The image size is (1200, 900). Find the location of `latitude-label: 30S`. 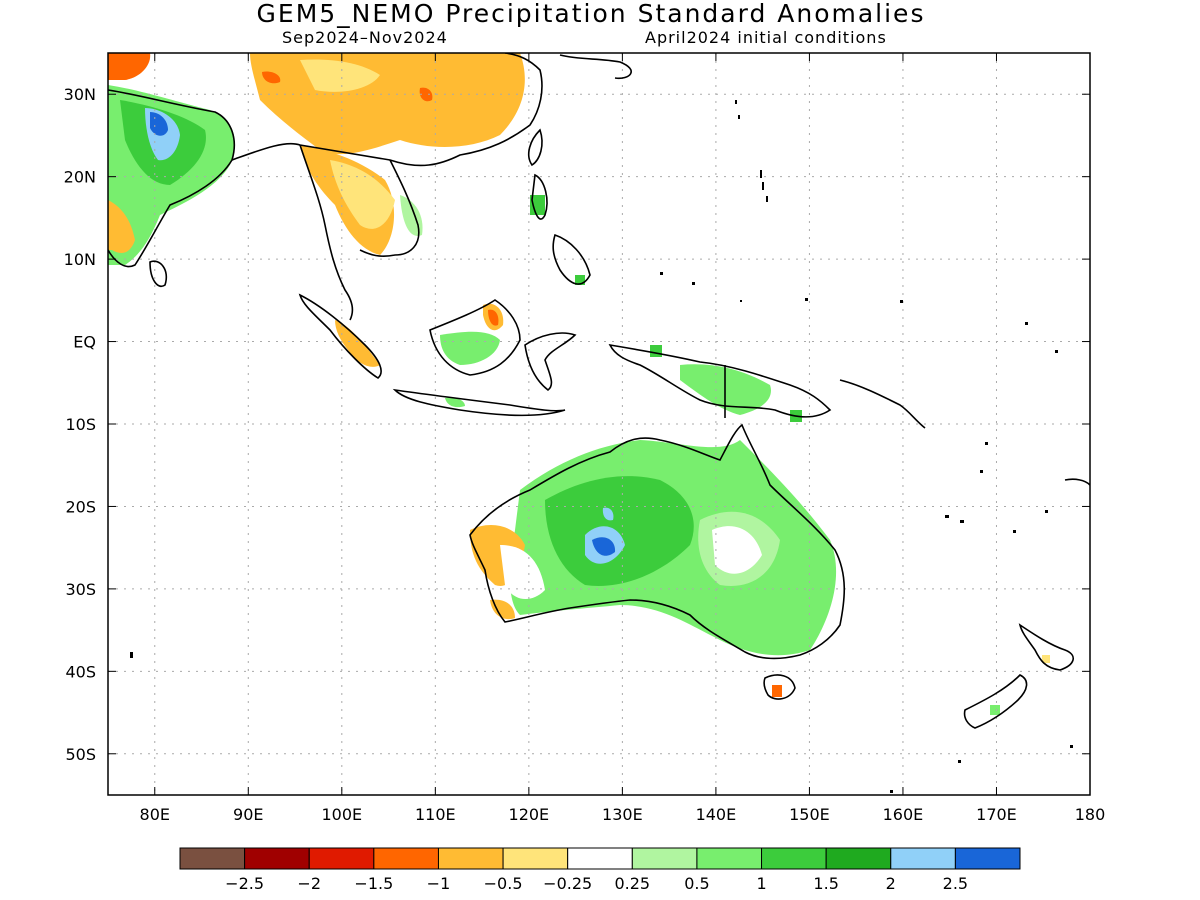

latitude-label: 30S is located at coordinates (80, 589).